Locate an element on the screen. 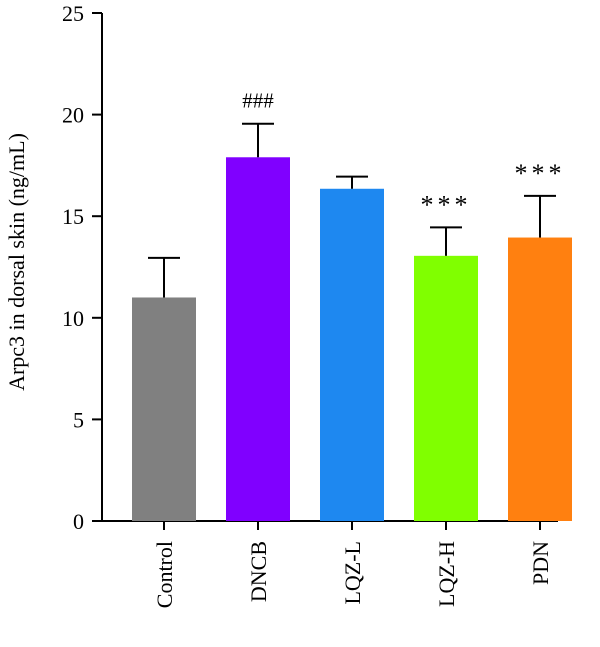  significance-annotations: ### *** *** is located at coordinates (404, 154).